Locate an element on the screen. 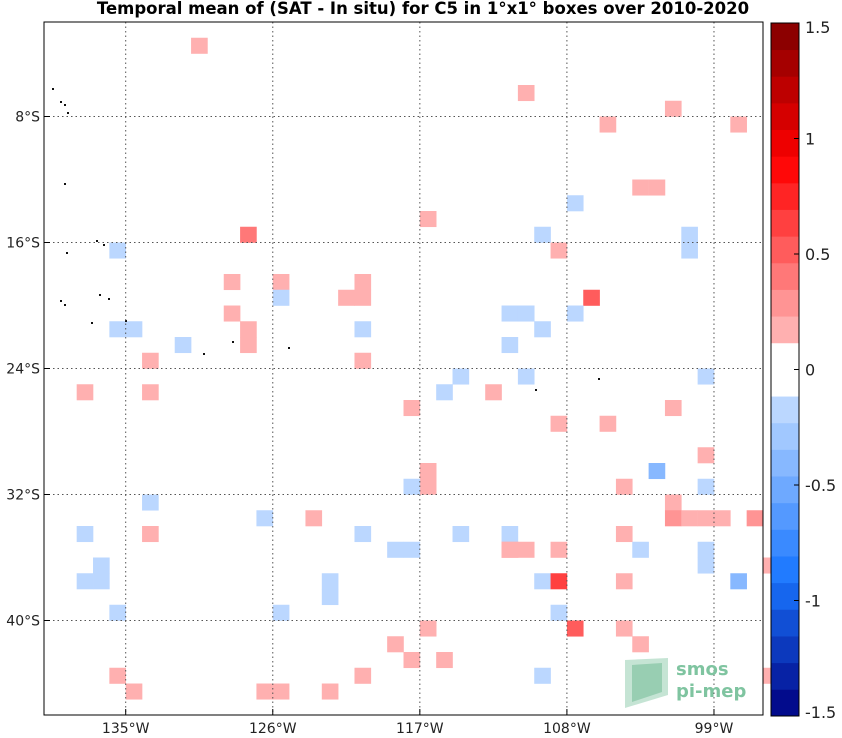  colorbar-blocks is located at coordinates (785, 370).